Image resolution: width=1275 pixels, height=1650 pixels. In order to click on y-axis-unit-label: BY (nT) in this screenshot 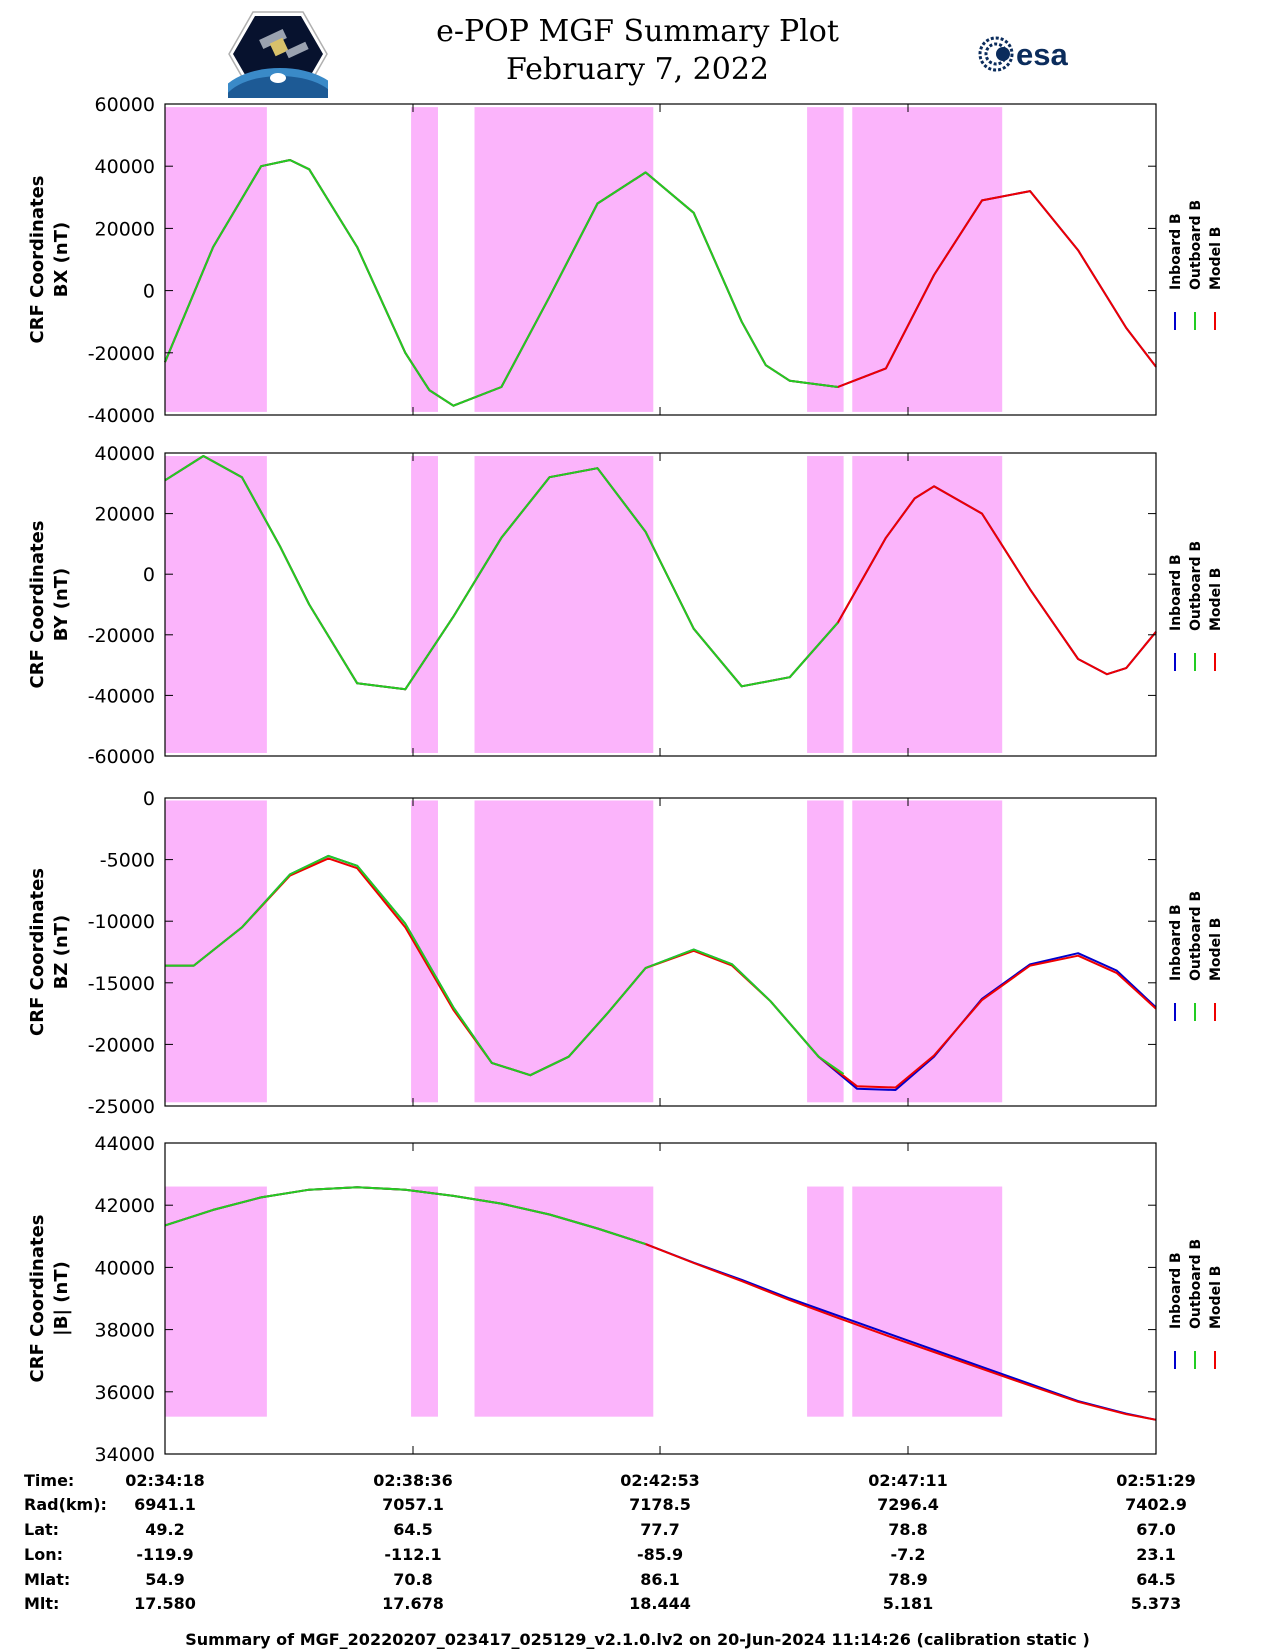, I will do `click(61, 605)`.